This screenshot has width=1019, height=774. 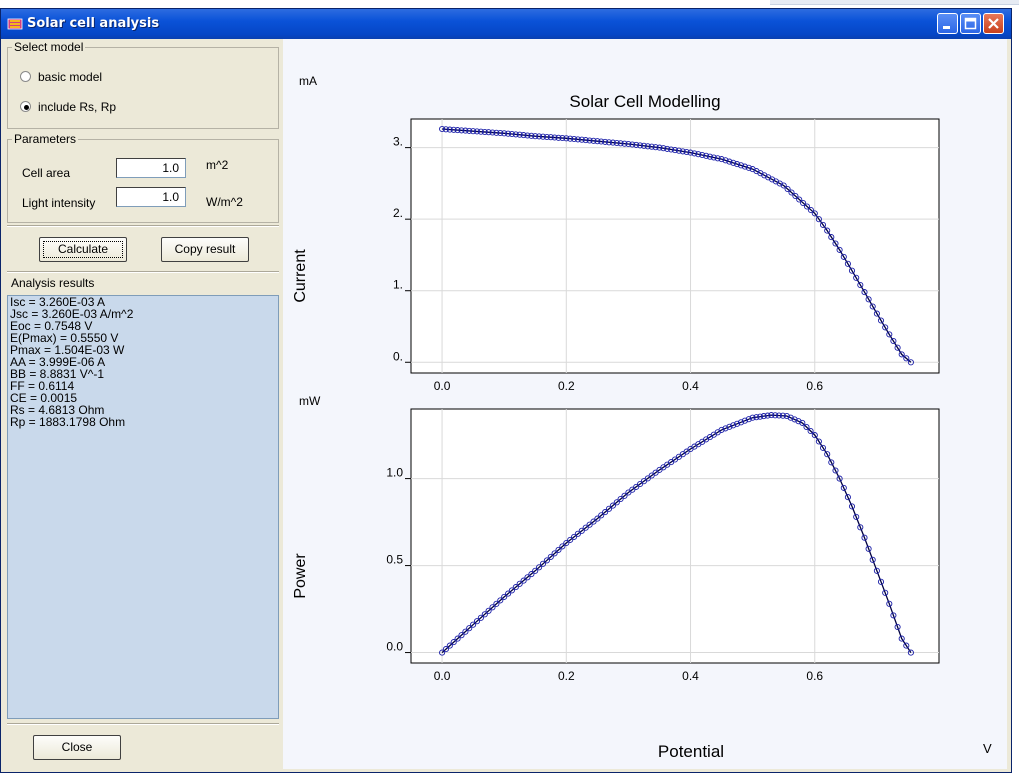 What do you see at coordinates (58, 302) in the screenshot?
I see `result-line: Isc = 3.260E-03 A` at bounding box center [58, 302].